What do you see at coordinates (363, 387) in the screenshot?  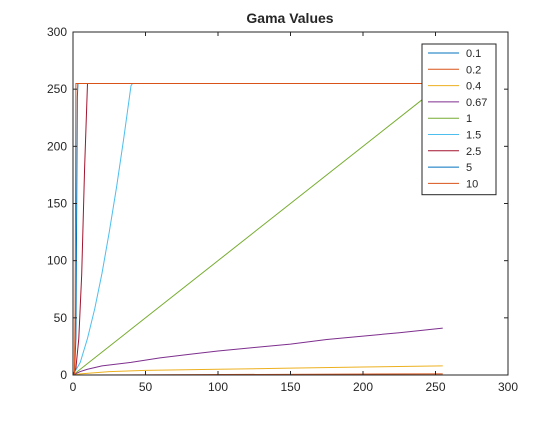 I see `x-tick-label: 200` at bounding box center [363, 387].